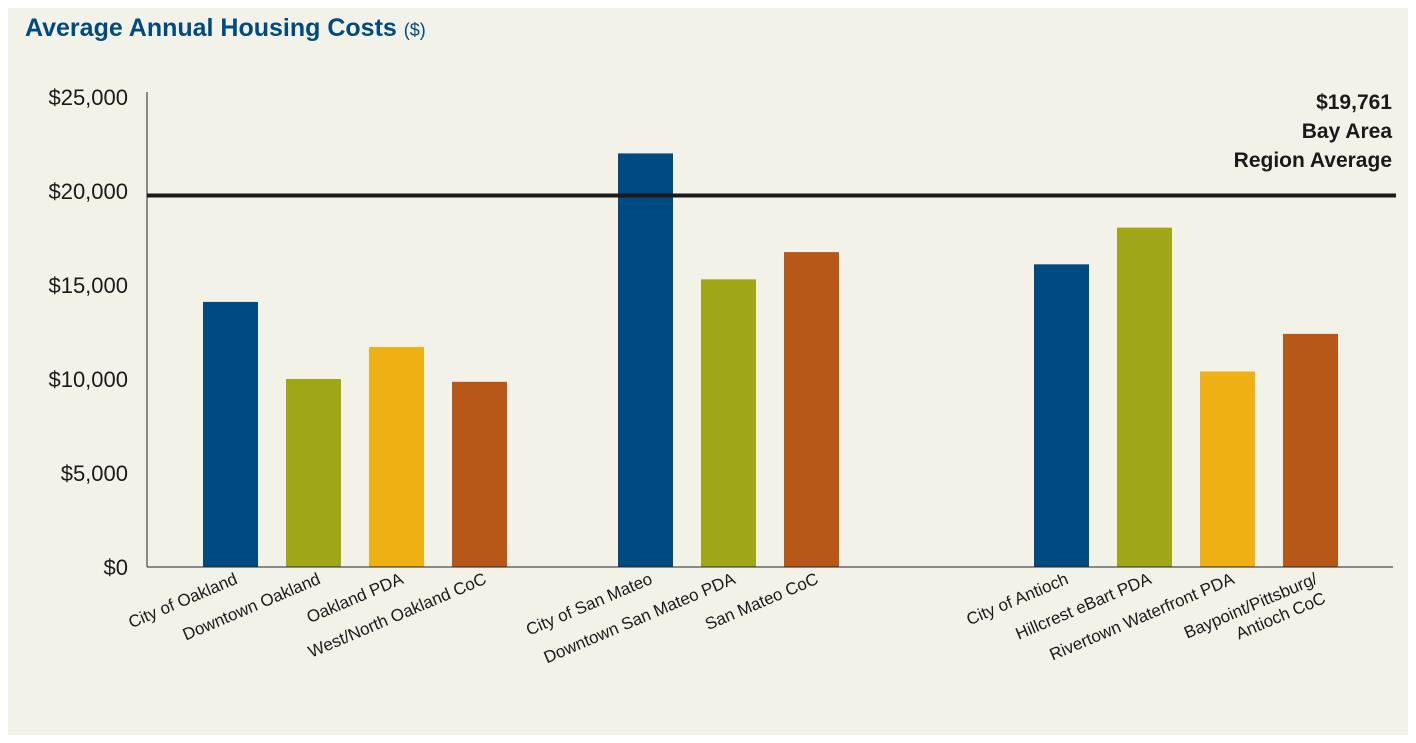  Describe the element at coordinates (771, 144) in the screenshot. I see `reference-line-layer: $19,761 Bay Area Region Average` at that location.